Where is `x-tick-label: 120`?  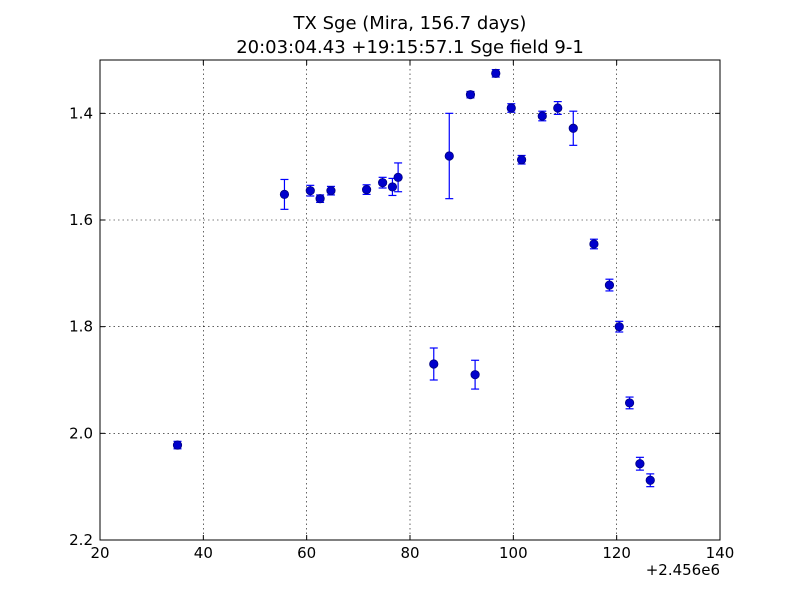
x-tick-label: 120 is located at coordinates (616, 553).